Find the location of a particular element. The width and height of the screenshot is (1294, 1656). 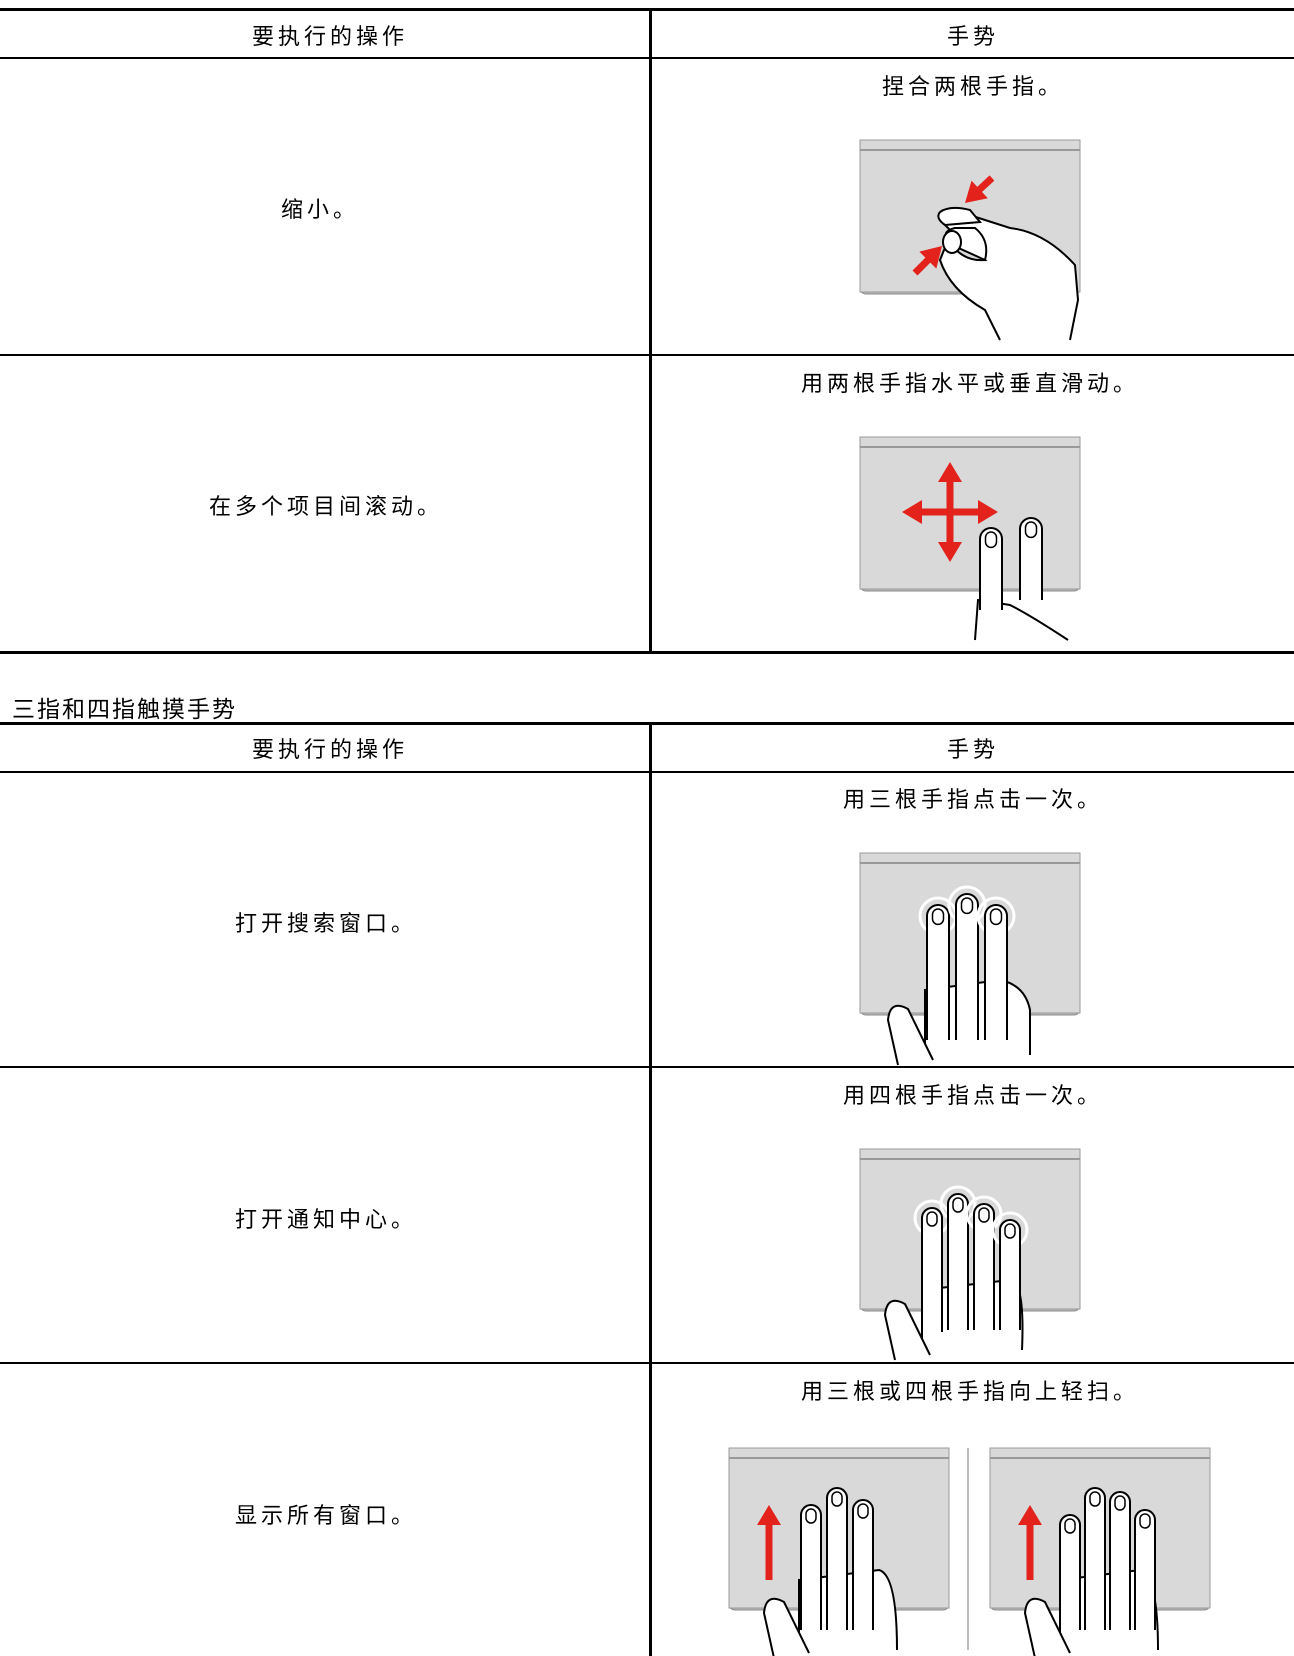

action: 显示所有窗口。 is located at coordinates (326, 1516).